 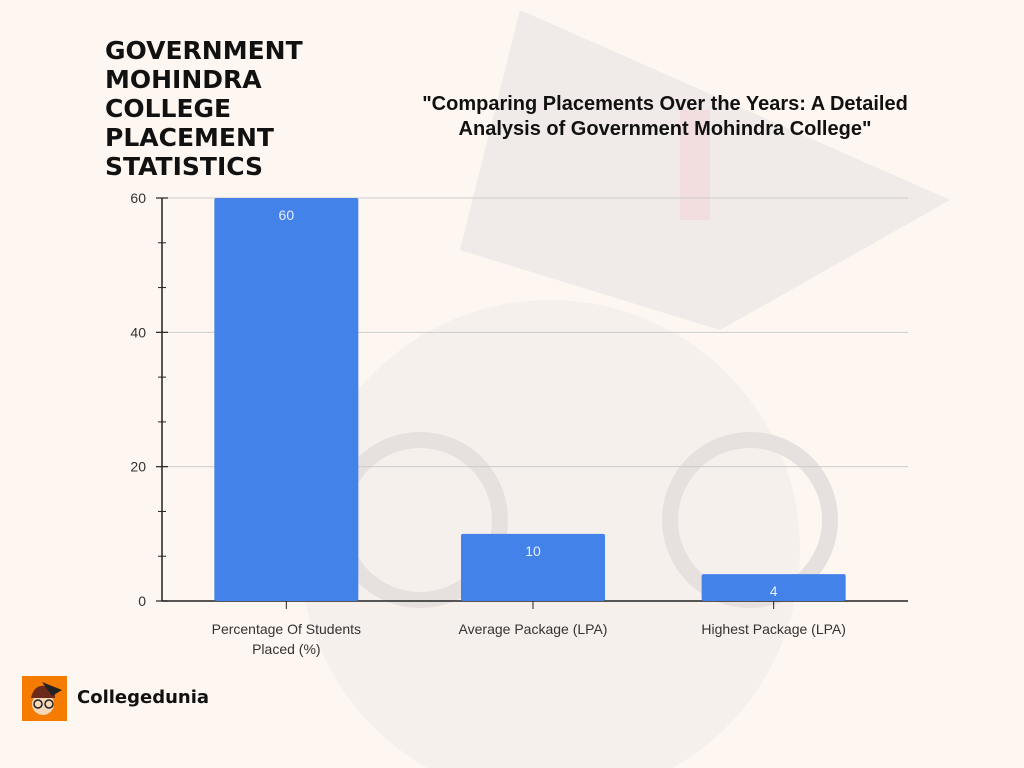 I want to click on student-mascot-icon, so click(x=46, y=698).